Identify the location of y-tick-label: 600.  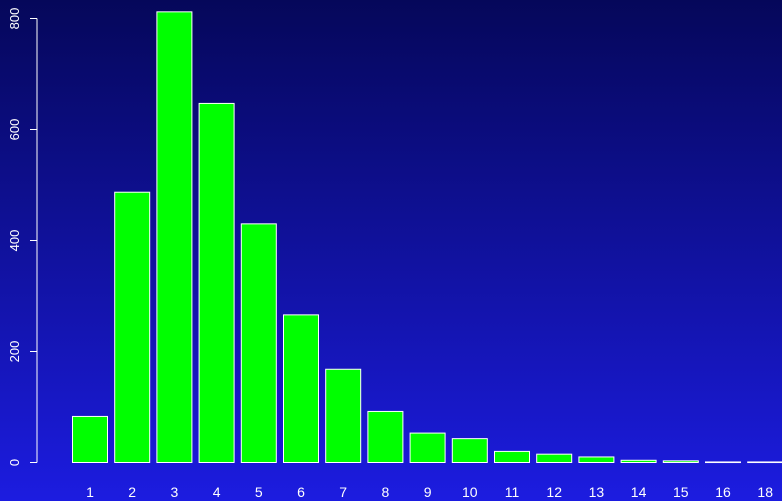
(14, 130).